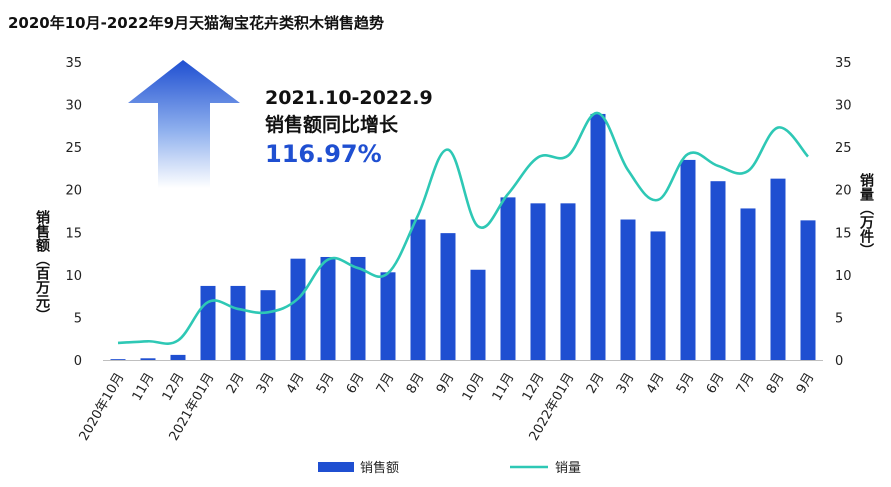  Describe the element at coordinates (196, 23) in the screenshot. I see `chart-title: 2020年10月-2022年9月天猫淘宝花卉类积木销售趋势` at that location.